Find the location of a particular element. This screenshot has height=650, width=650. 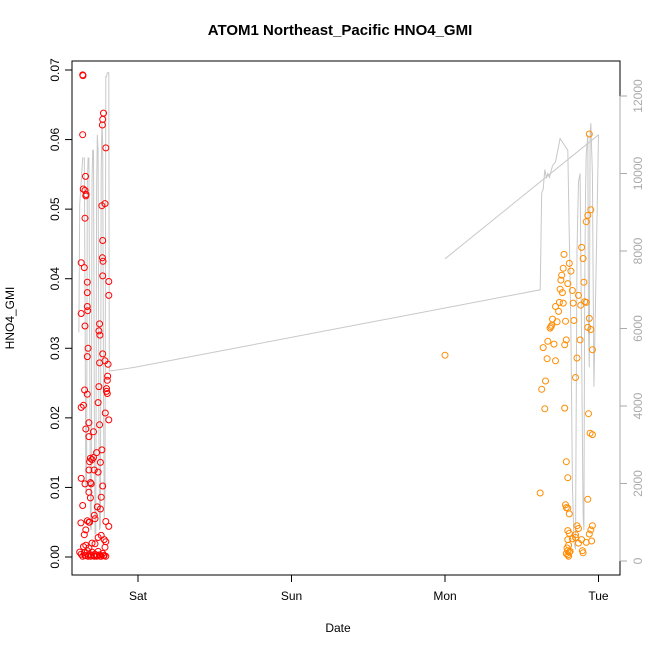

y-axis-label: HNO4_GMI is located at coordinates (10, 318).